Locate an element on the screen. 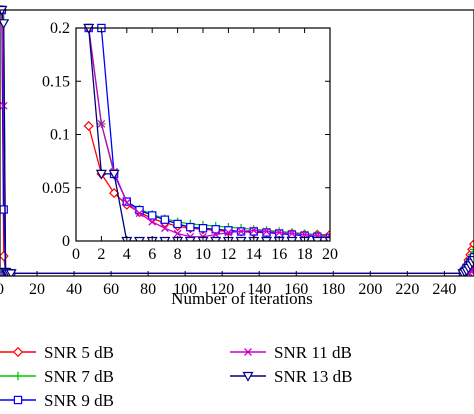  legend-marker-square is located at coordinates (18, 400).